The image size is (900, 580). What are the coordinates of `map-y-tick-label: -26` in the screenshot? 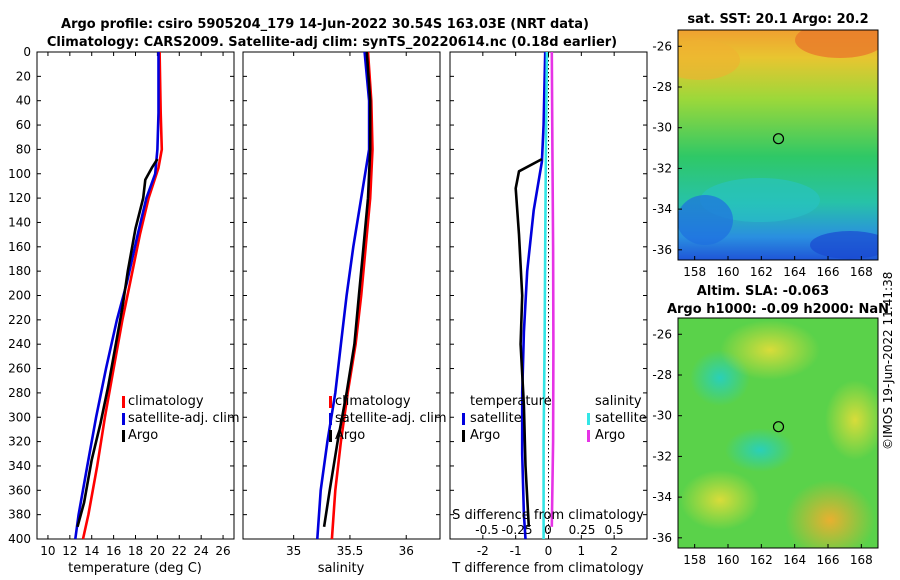 It's located at (662, 334).